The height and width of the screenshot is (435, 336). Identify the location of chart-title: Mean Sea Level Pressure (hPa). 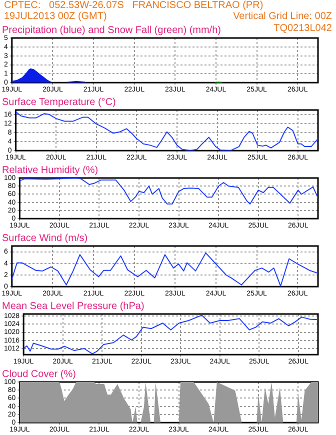
(73, 306).